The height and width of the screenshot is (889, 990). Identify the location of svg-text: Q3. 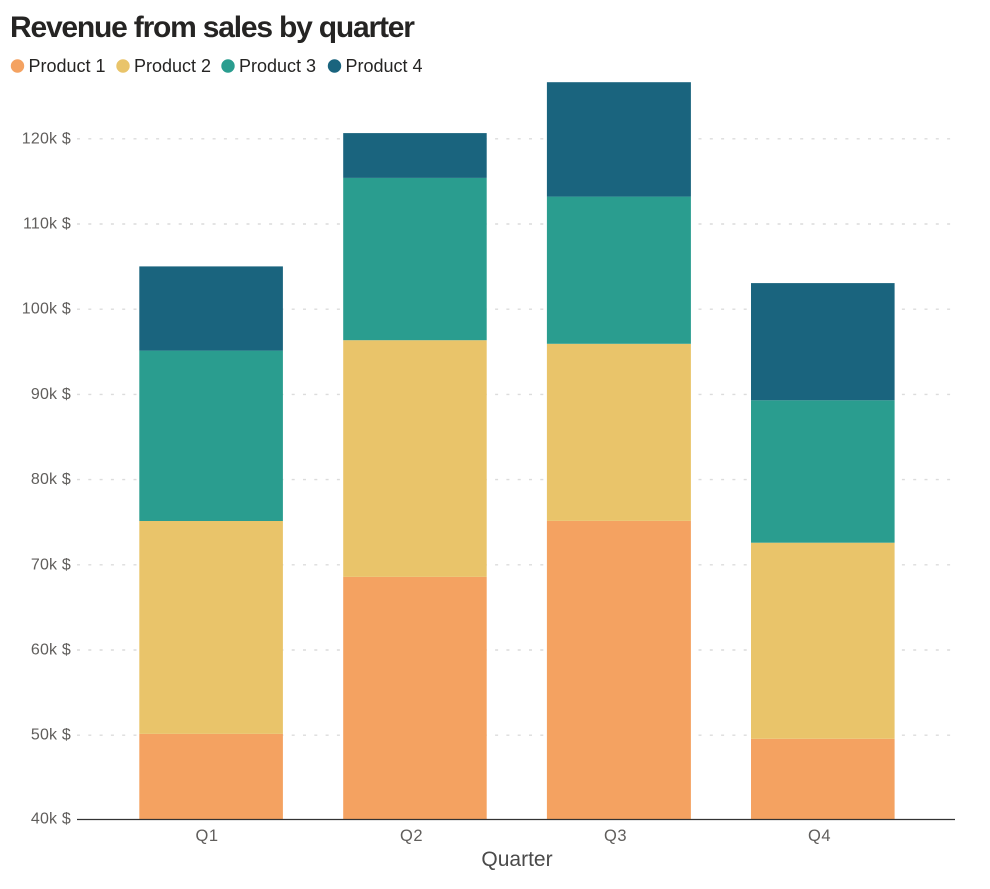
(615, 836).